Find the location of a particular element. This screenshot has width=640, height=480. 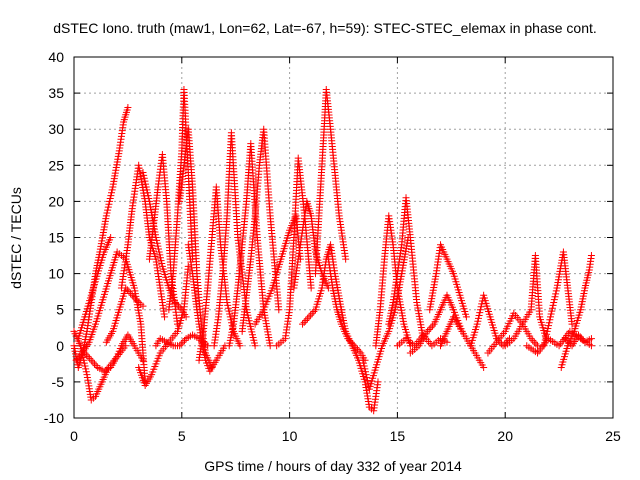

y-tick-label: 40 is located at coordinates (56, 57).